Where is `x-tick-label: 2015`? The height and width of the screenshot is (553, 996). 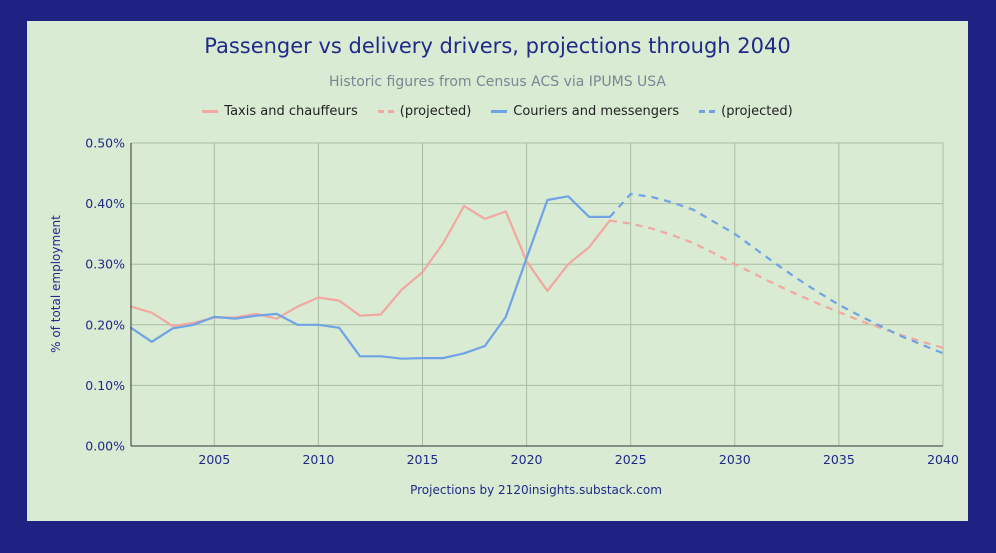
x-tick-label: 2015 is located at coordinates (423, 459).